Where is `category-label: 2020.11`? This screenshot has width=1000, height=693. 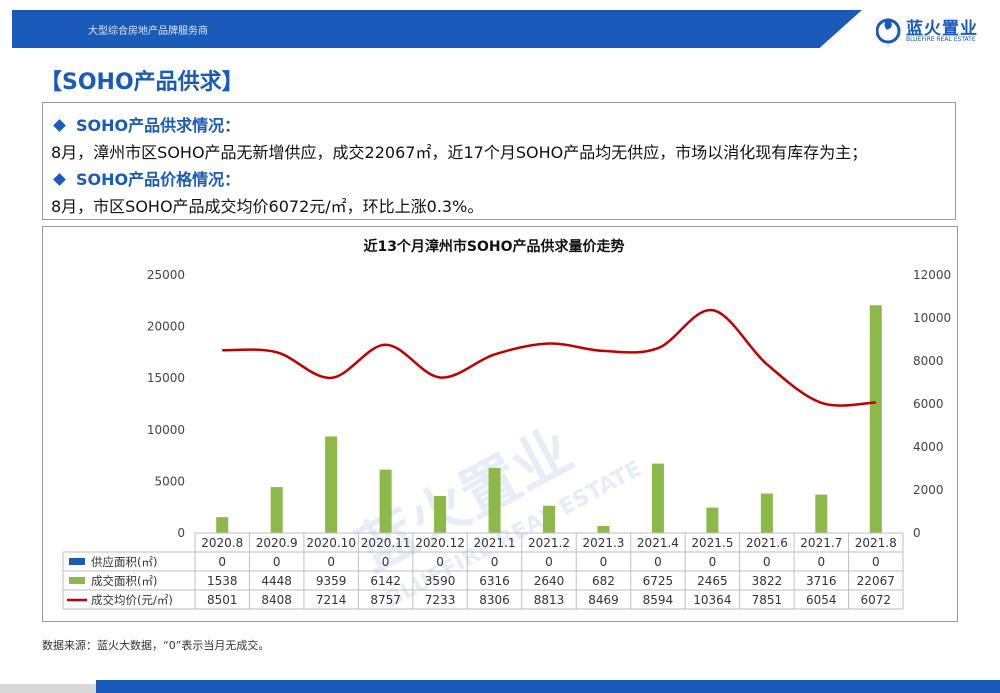 category-label: 2020.11 is located at coordinates (386, 543).